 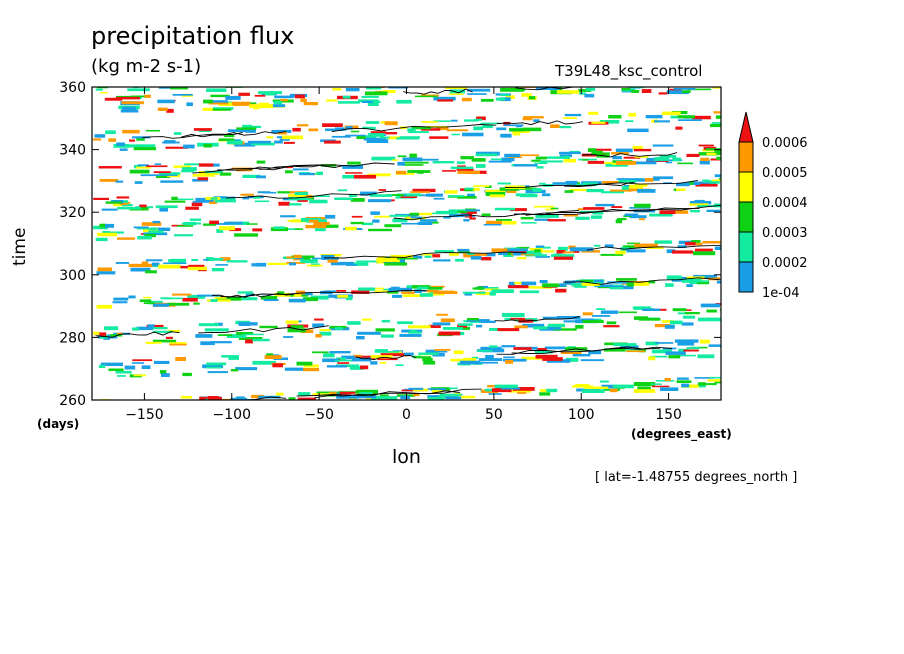 I want to click on y-tick-label: 360, so click(x=72, y=88).